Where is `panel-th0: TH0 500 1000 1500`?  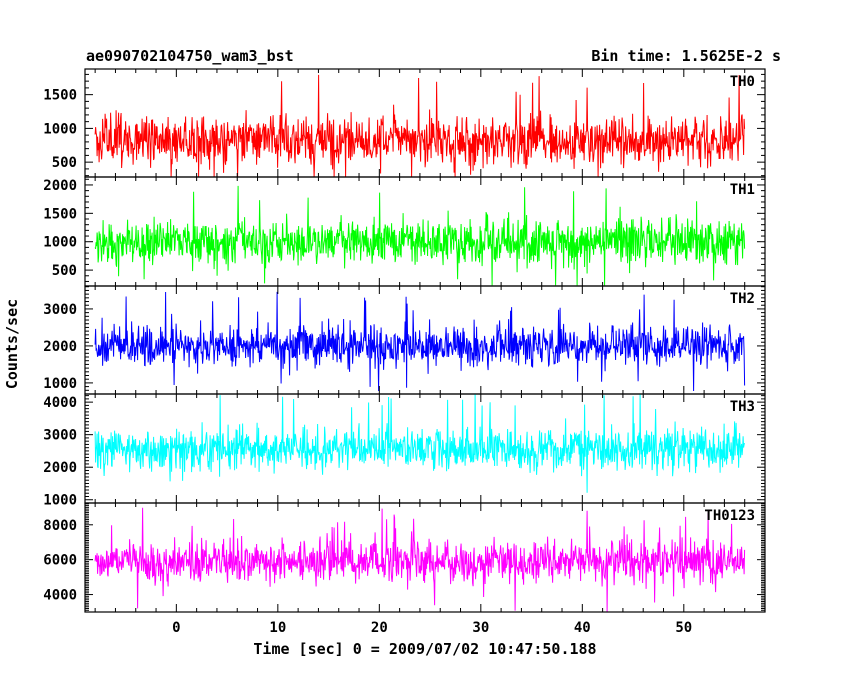
panel-th0: TH0 500 1000 1500 is located at coordinates (404, 123).